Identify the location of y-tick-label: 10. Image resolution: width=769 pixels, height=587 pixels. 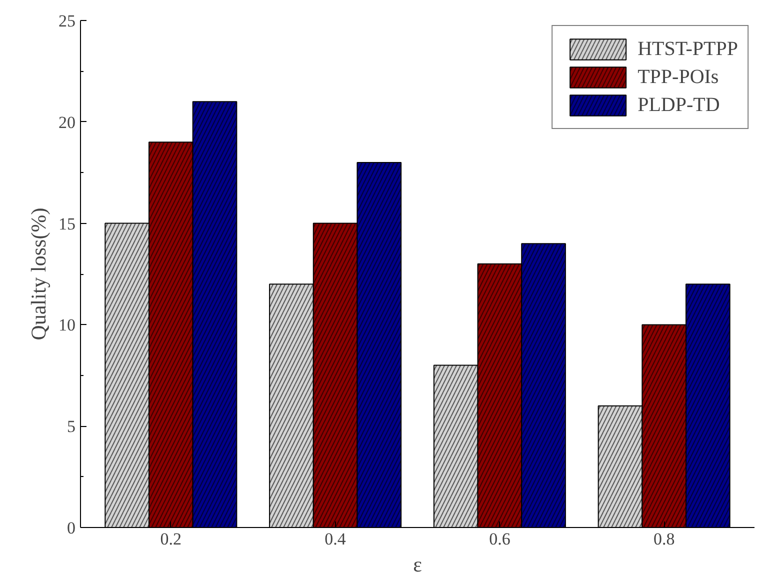
(67, 325).